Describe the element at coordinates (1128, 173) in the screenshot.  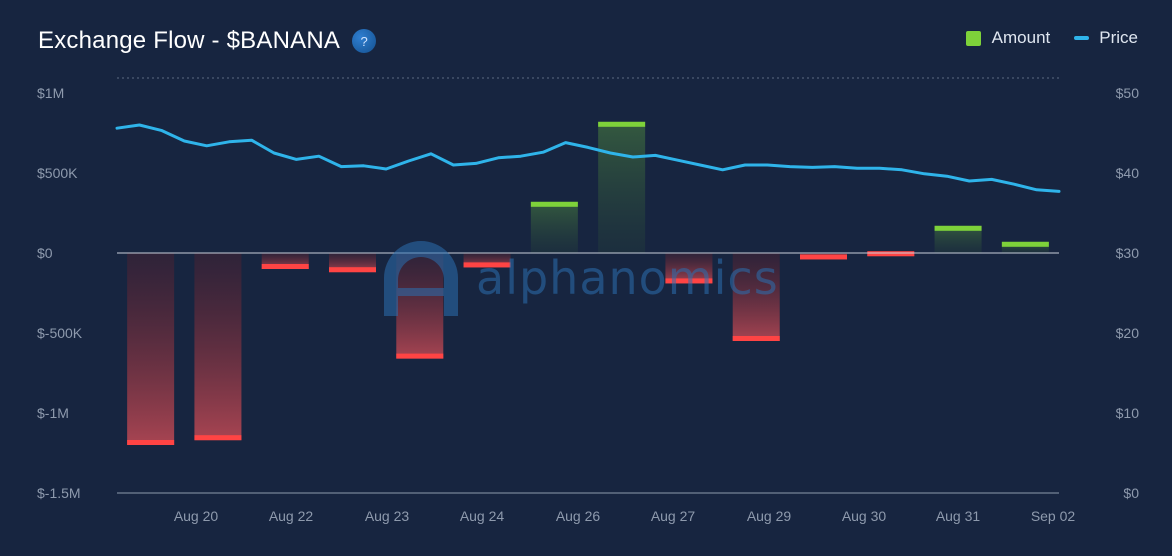
I see `right-tick-label: $40` at that location.